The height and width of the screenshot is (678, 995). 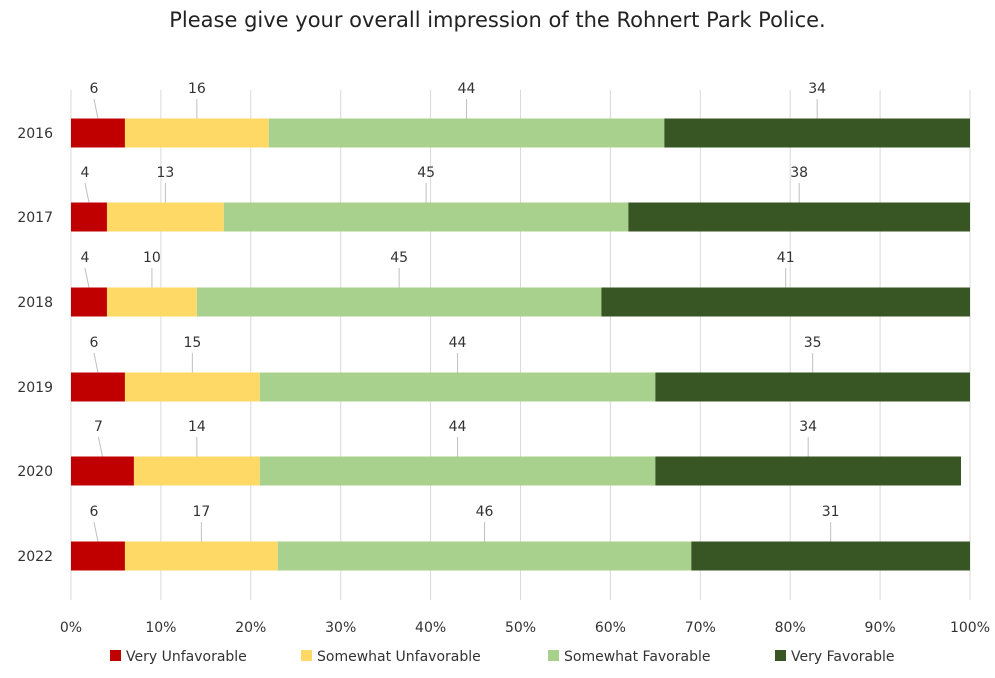 I want to click on x-tick-label: 20%, so click(x=250, y=628).